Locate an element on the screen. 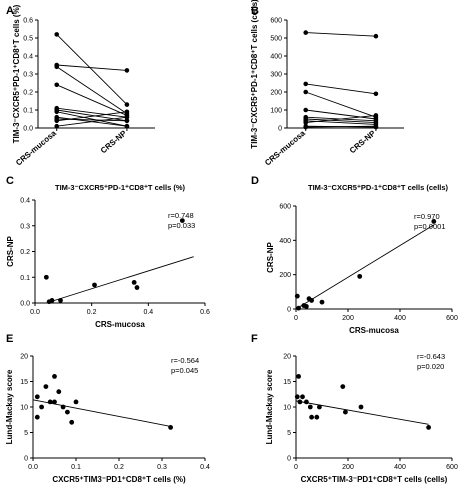 This screenshot has width=474, height=495. x-tick-label: 0.3 is located at coordinates (162, 467).